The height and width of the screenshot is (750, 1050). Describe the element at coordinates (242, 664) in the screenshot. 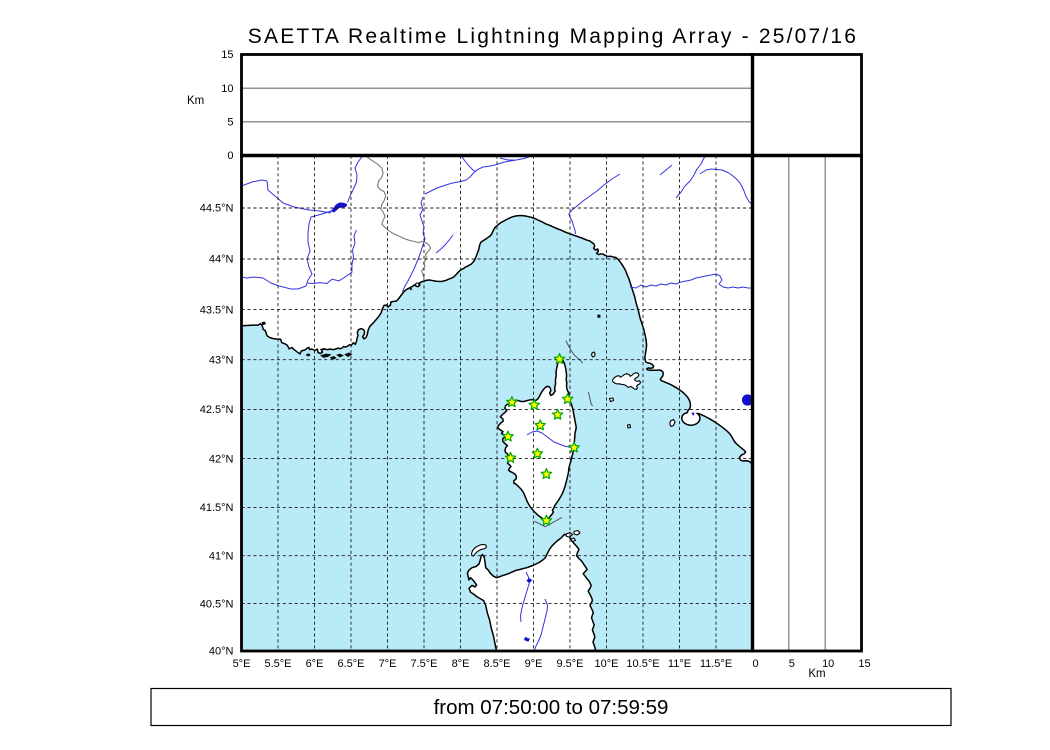

I see `svg-text: 5°E` at that location.